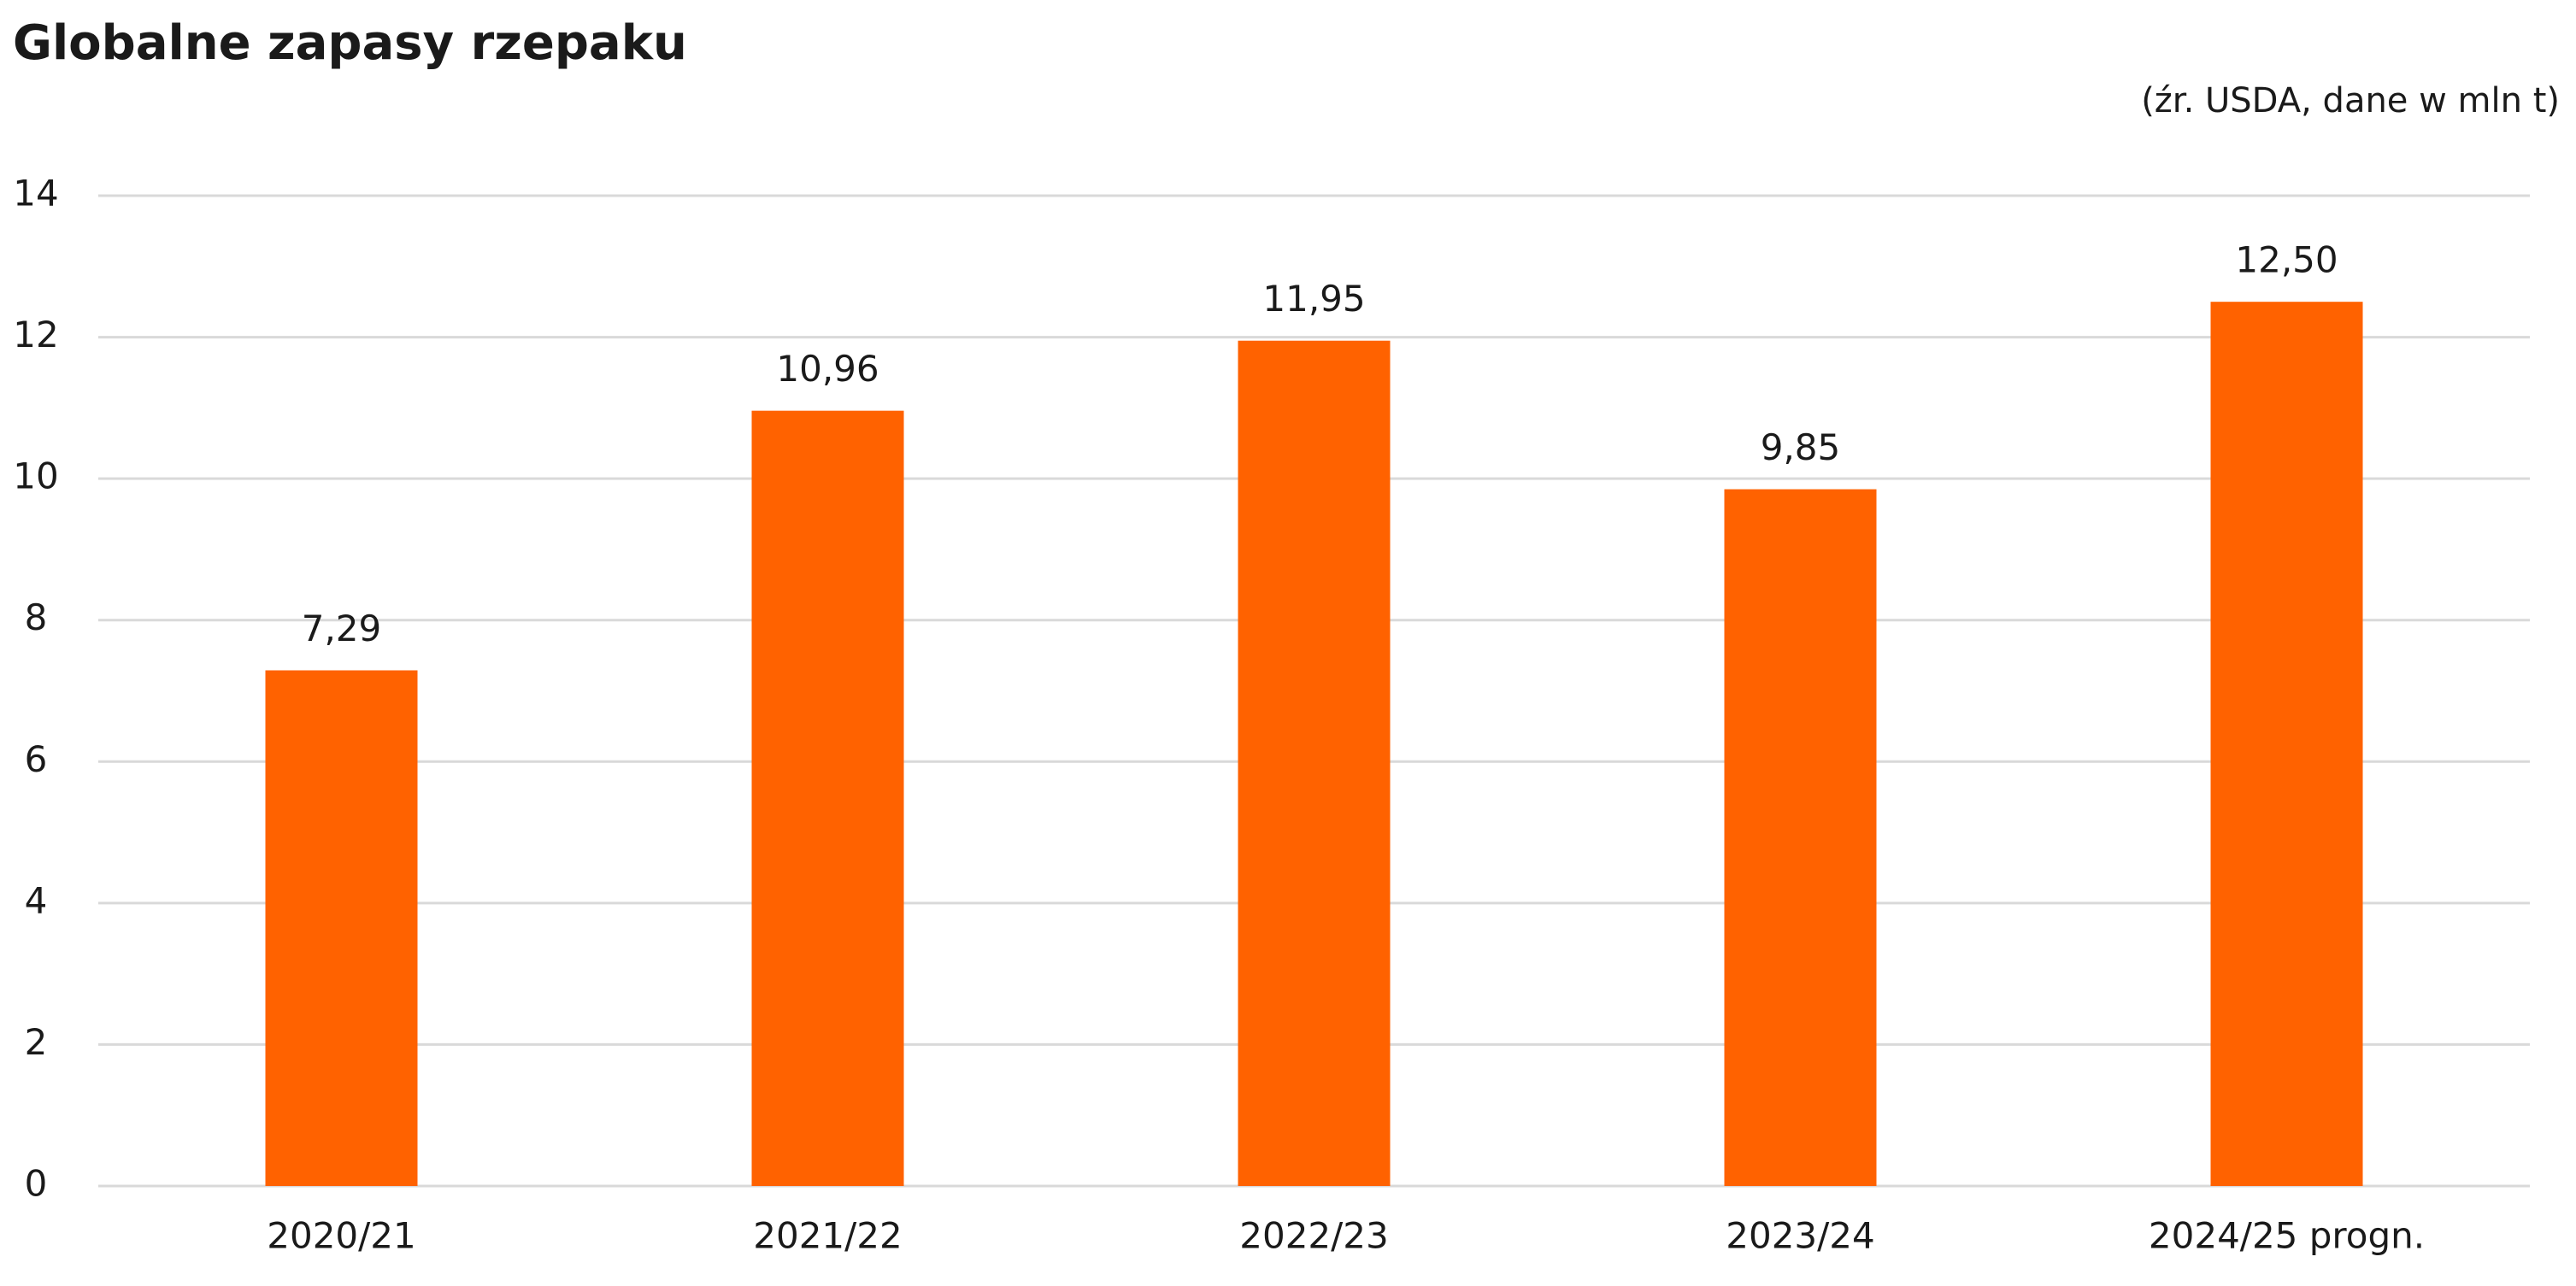 This screenshot has height=1286, width=2576. What do you see at coordinates (36, 1184) in the screenshot?
I see `y-tick-label: 0` at bounding box center [36, 1184].